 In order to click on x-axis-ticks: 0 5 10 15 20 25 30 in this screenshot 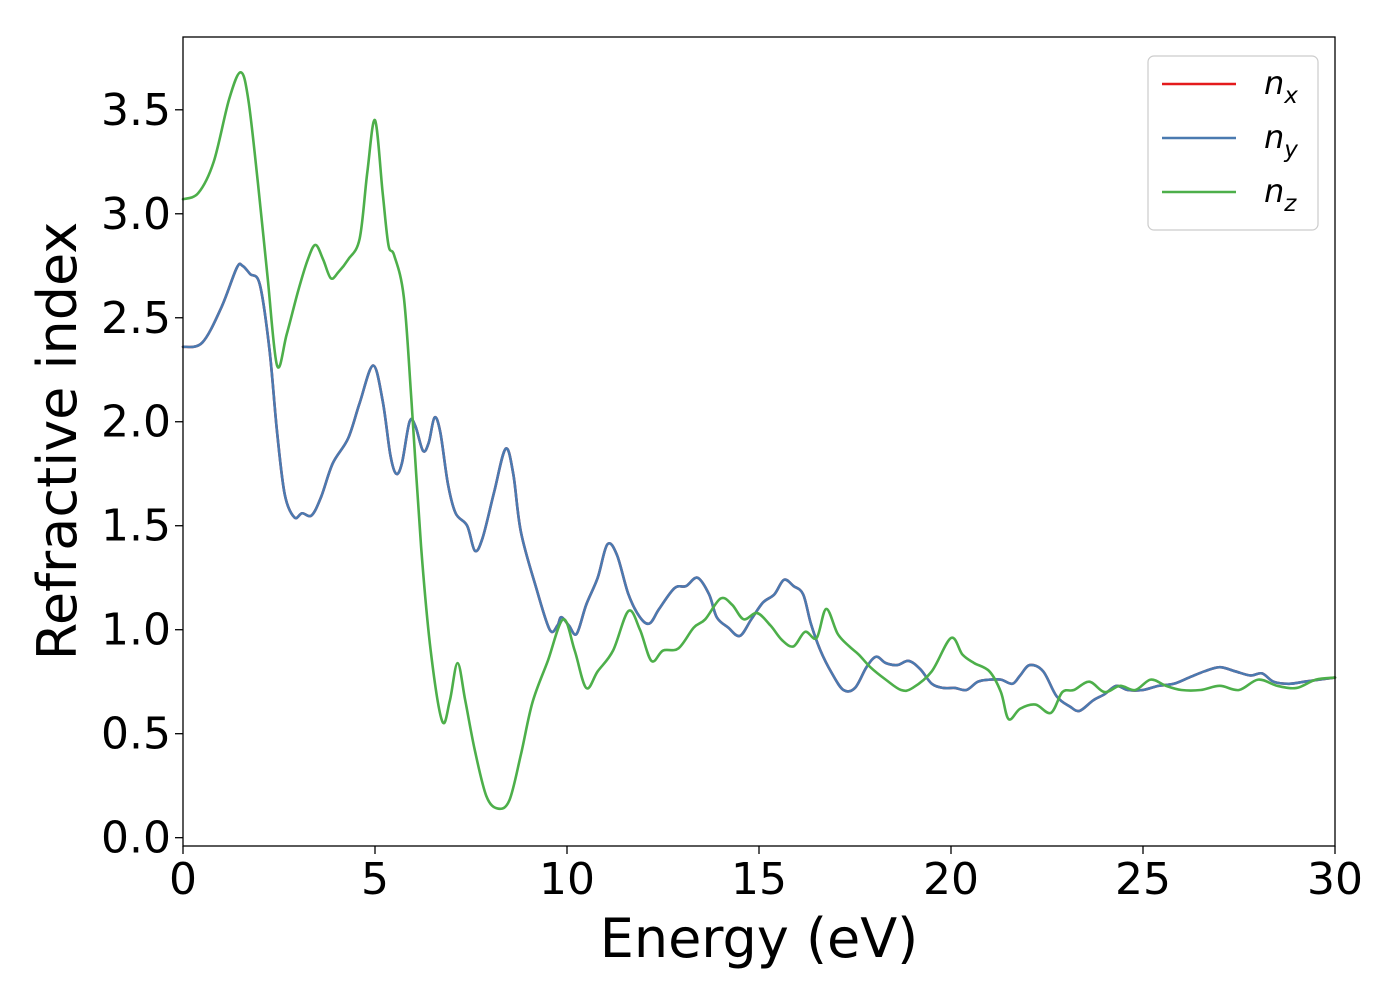, I will do `click(766, 875)`.